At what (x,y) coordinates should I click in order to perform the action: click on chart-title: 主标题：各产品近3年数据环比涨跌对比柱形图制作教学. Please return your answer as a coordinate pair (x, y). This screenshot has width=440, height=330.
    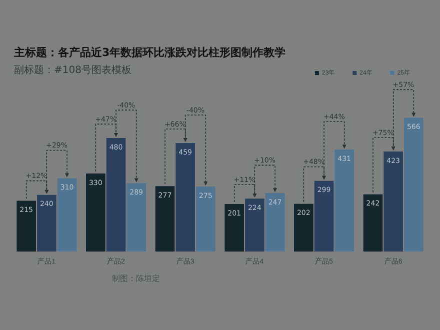
    Looking at the image, I should click on (150, 52).